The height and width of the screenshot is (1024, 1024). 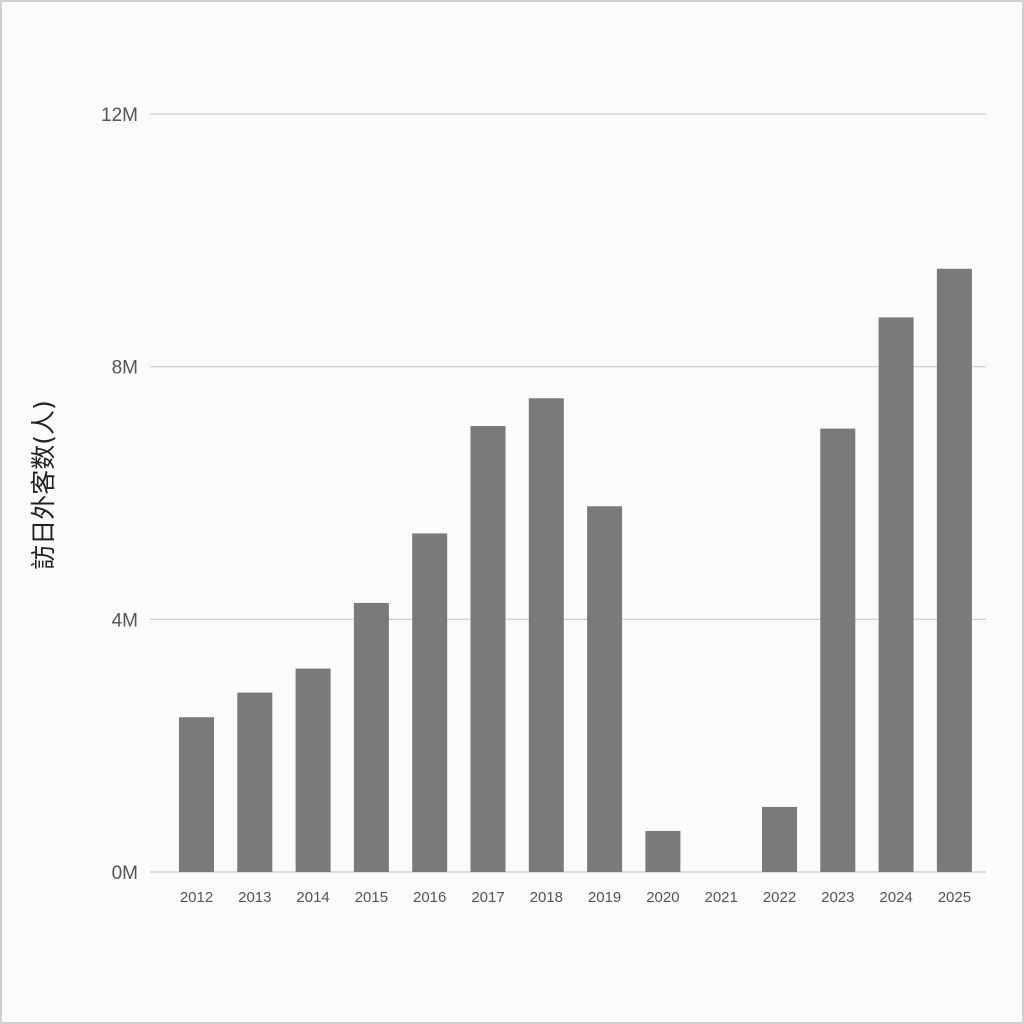 I want to click on x-tick-label-2013: 2013, so click(x=254, y=897).